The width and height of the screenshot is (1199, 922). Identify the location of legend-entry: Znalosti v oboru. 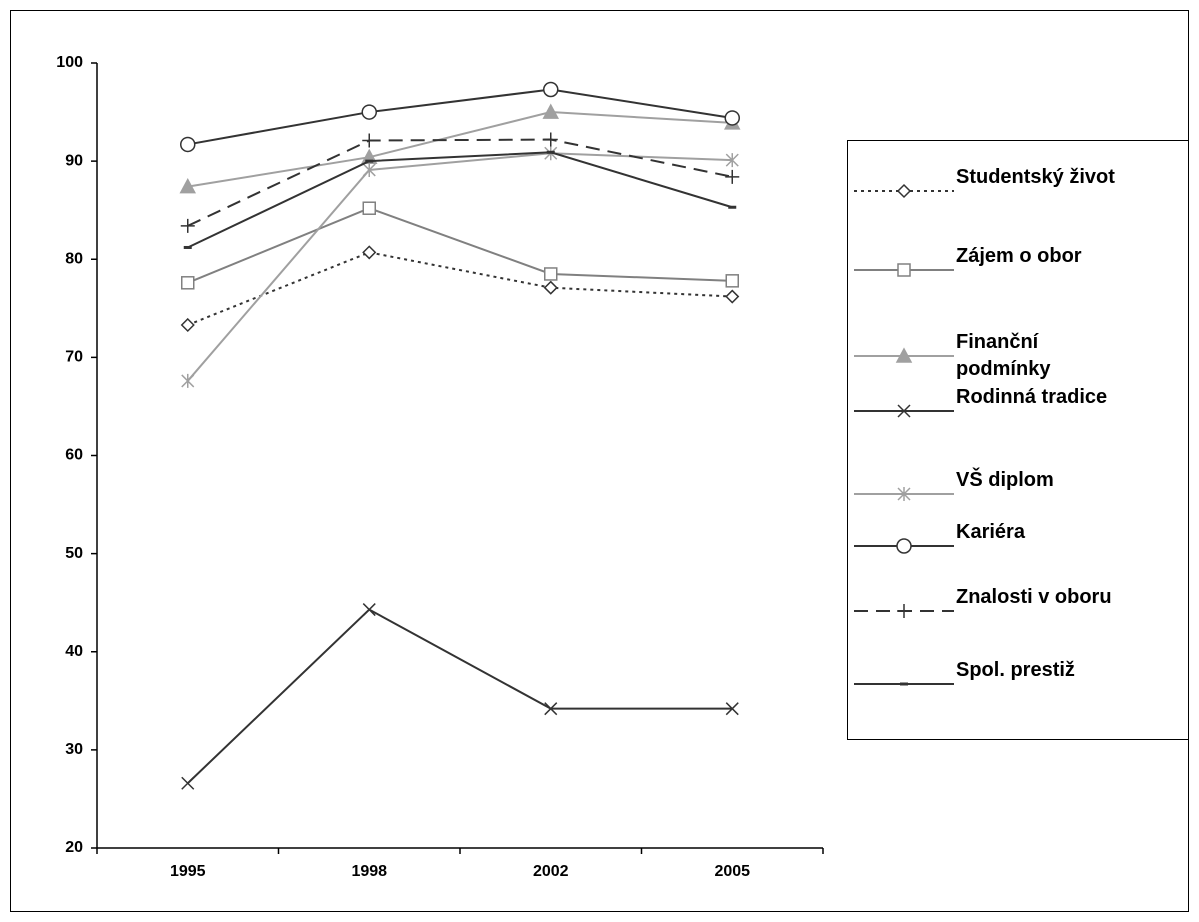
(1014, 605).